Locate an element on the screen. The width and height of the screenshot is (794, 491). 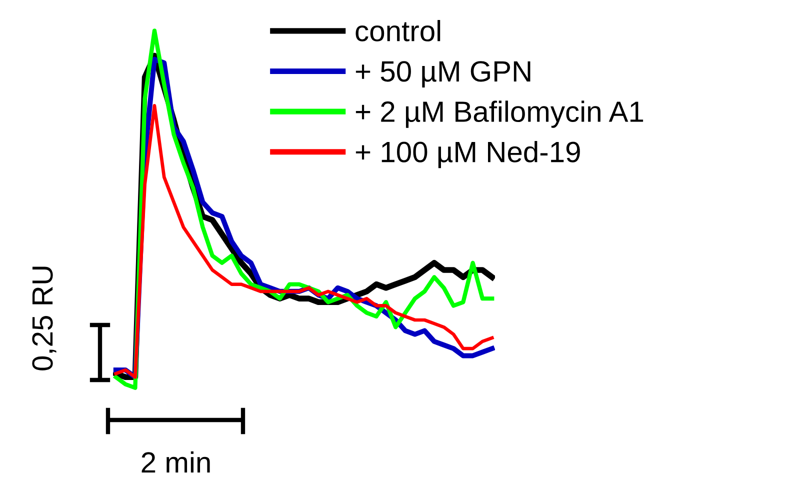
legend-label: + 100 µM Ned-19 is located at coordinates (468, 154).